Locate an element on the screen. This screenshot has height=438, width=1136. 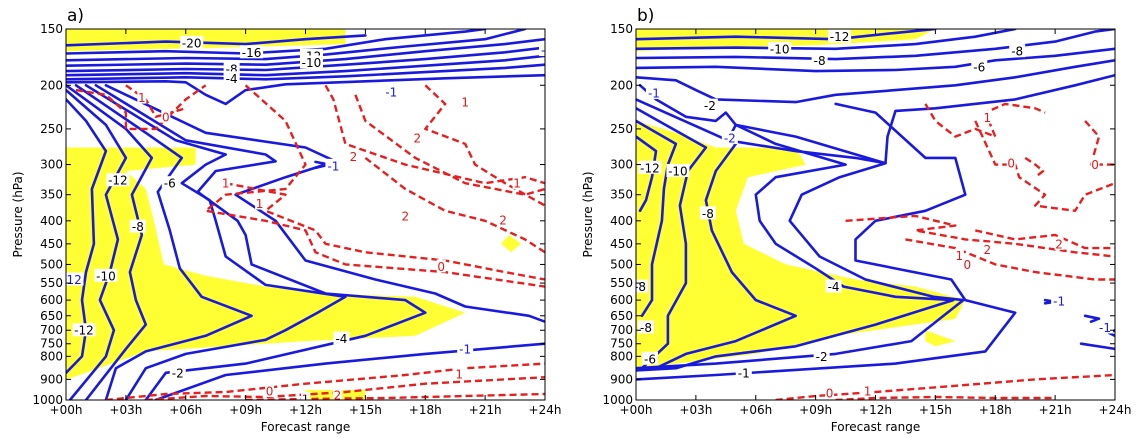
y-tick-label: 1000 is located at coordinates (617, 400).